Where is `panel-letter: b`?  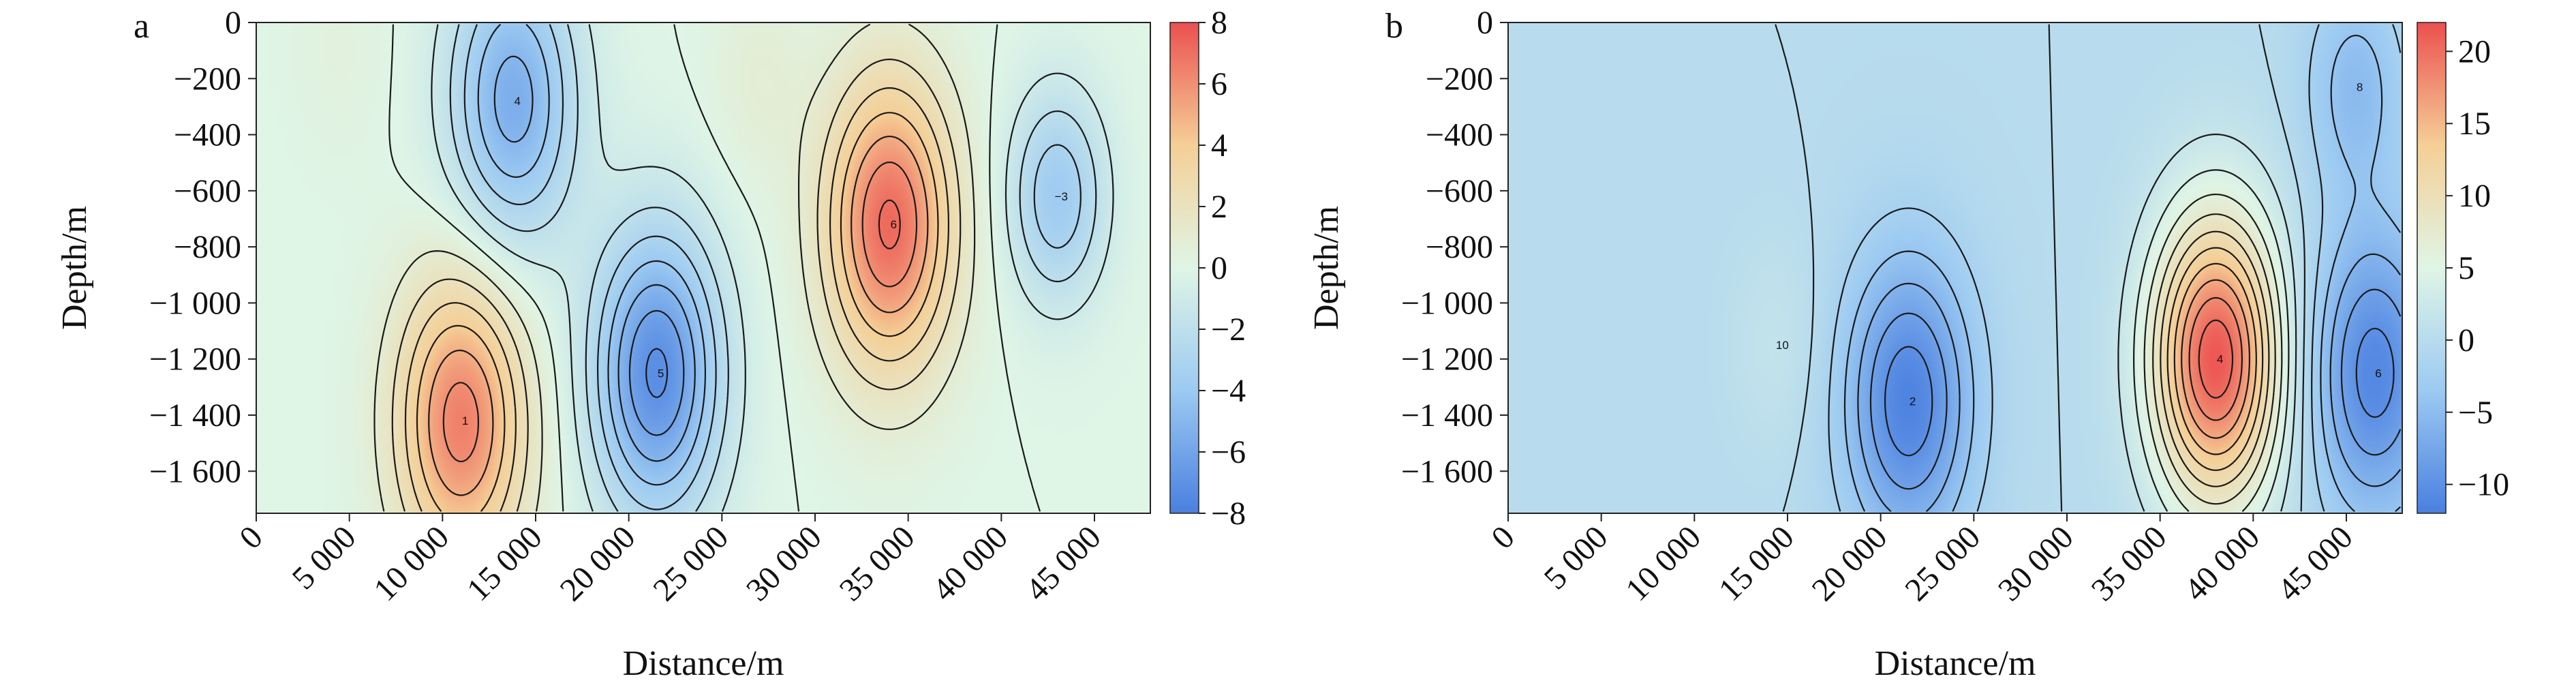
panel-letter: b is located at coordinates (1394, 26).